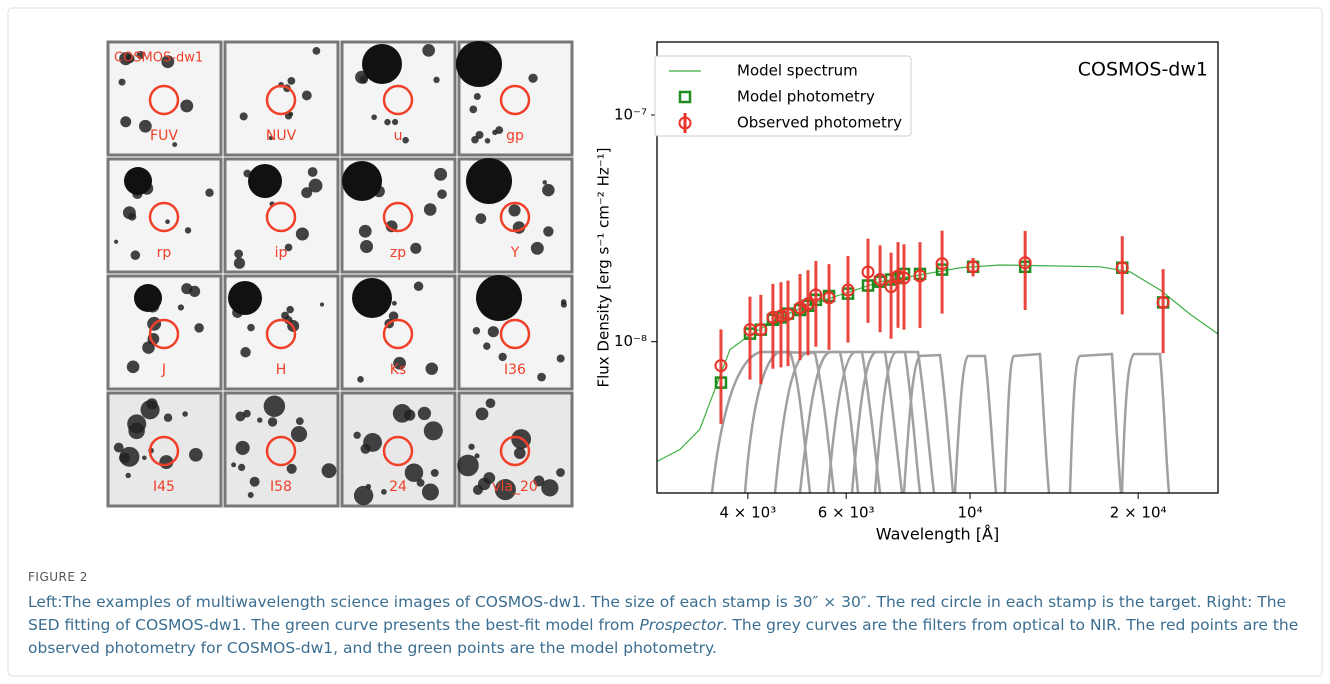 This screenshot has width=1330, height=684. Describe the element at coordinates (515, 487) in the screenshot. I see `stamp-label: vla_20` at that location.